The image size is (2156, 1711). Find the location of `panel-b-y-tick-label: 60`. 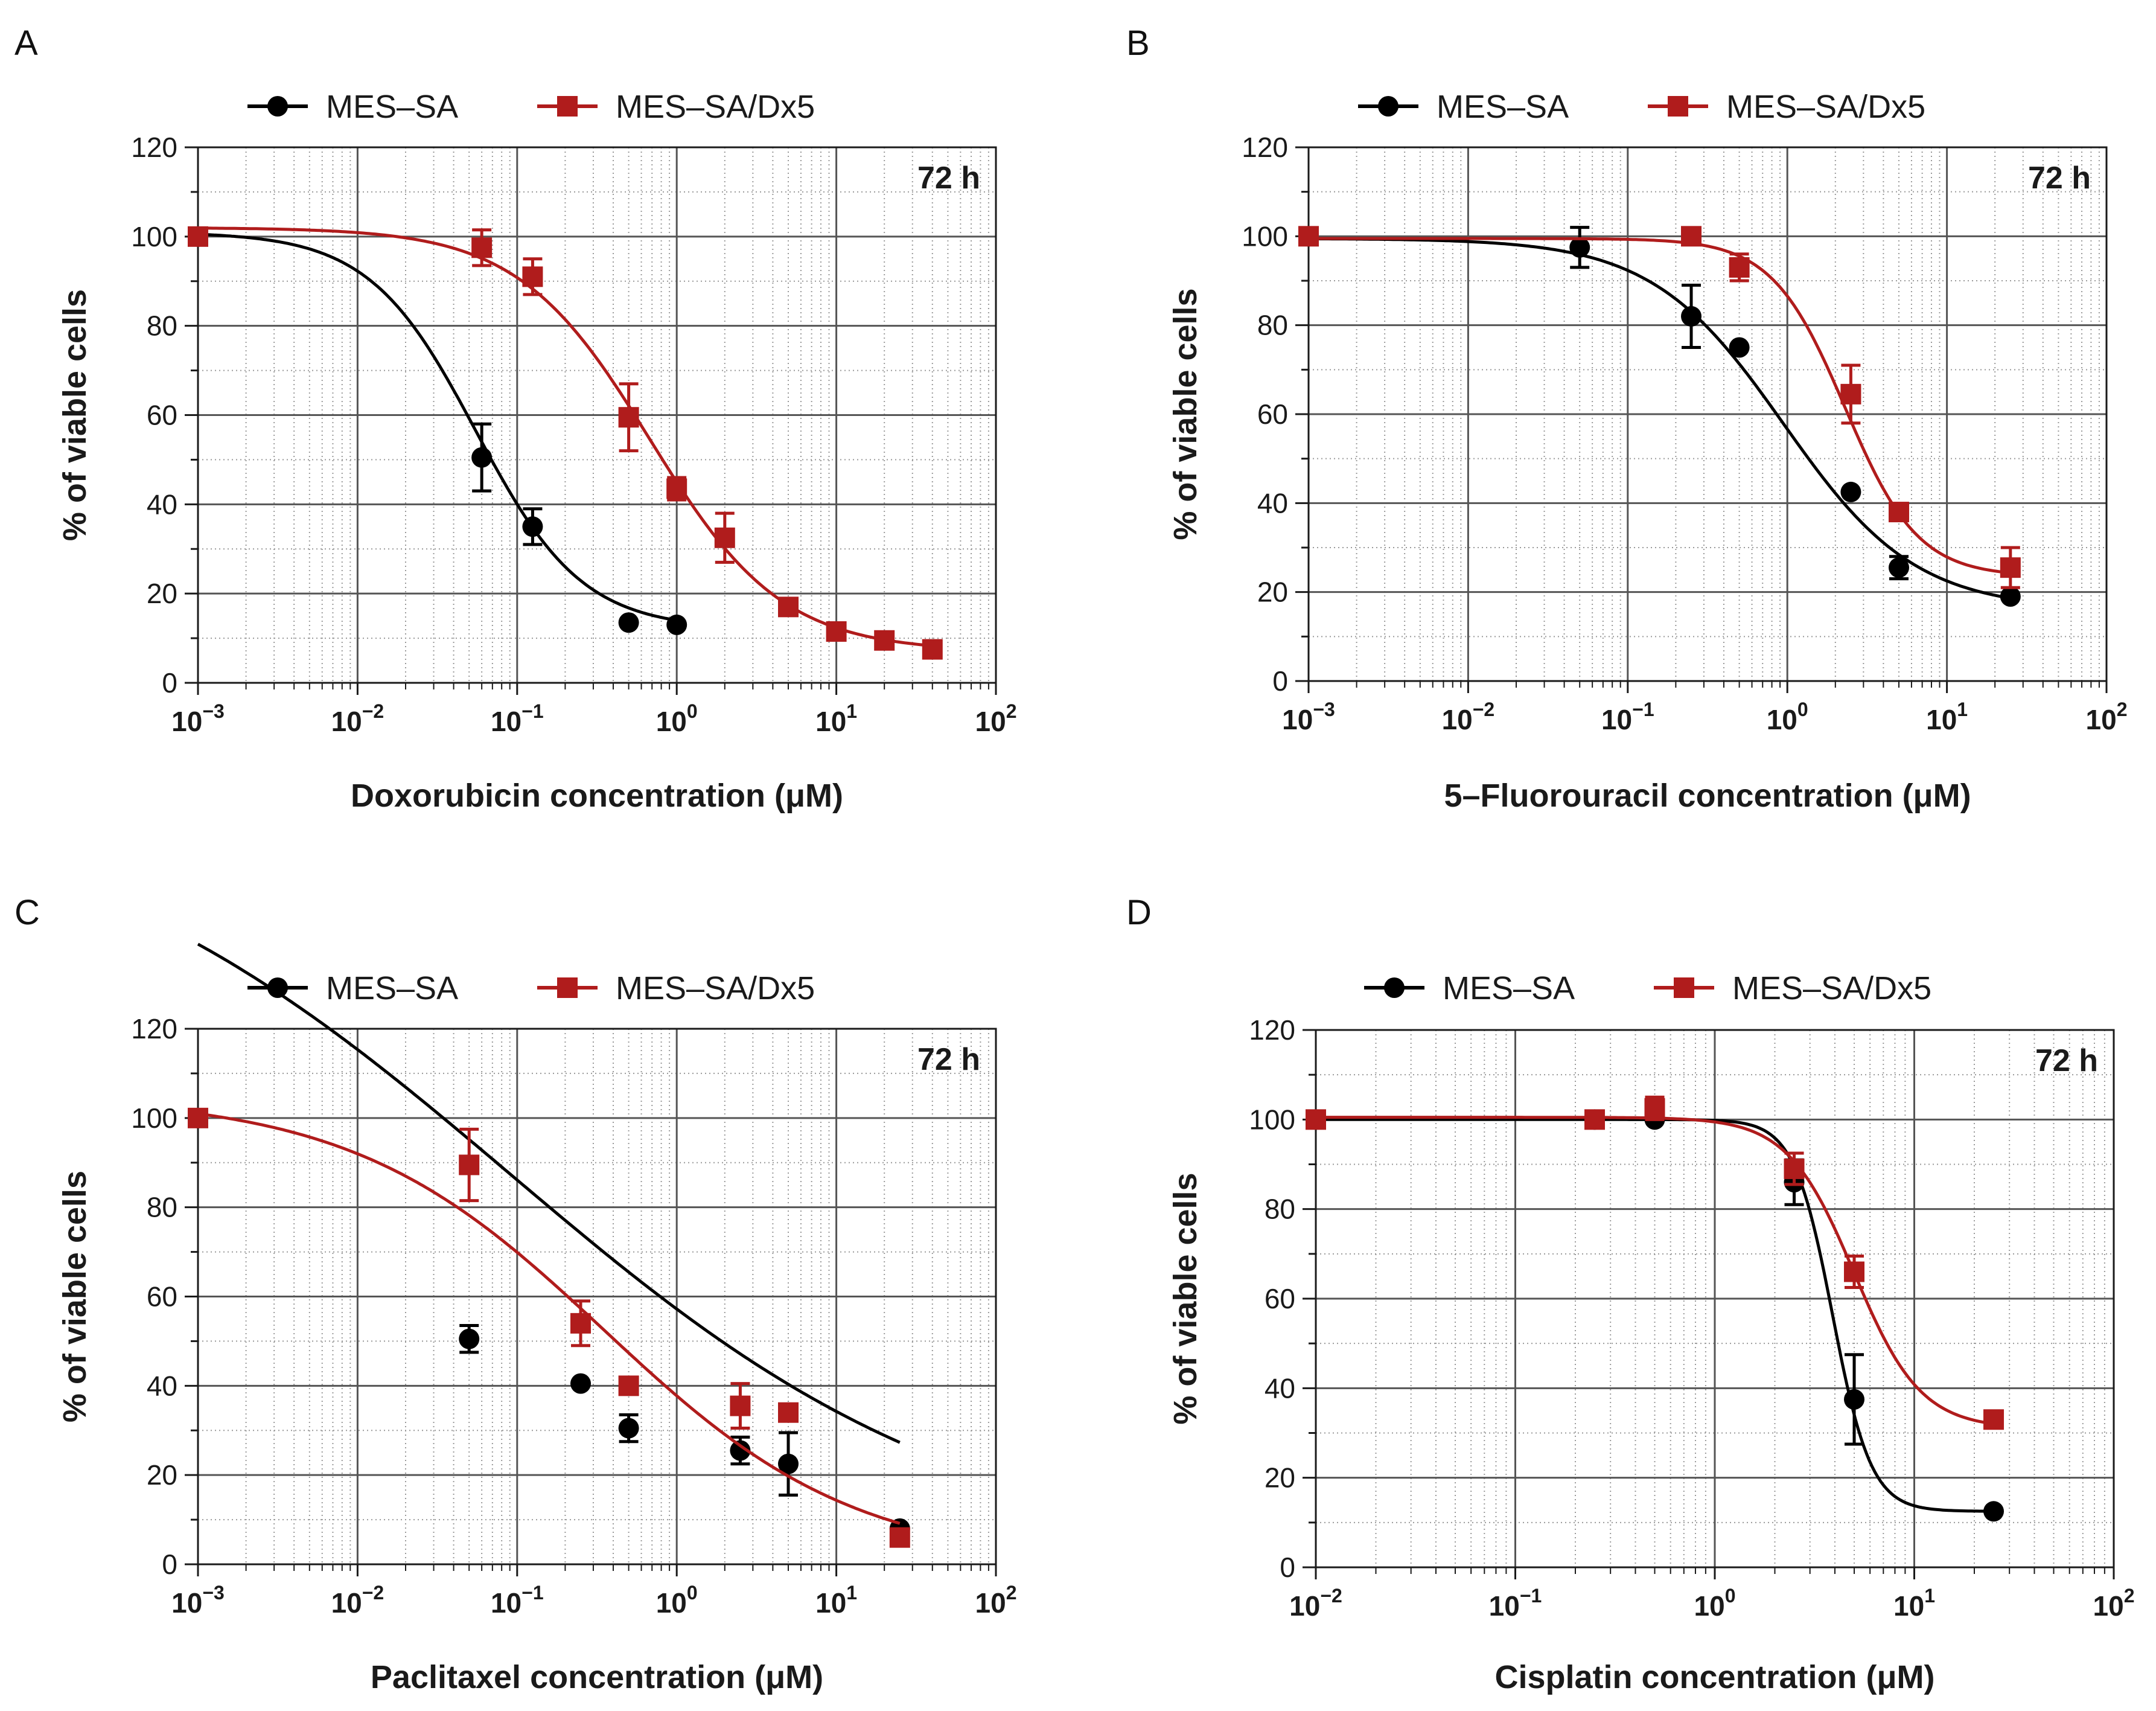

panel-b-y-tick-label: 60 is located at coordinates (1272, 414).